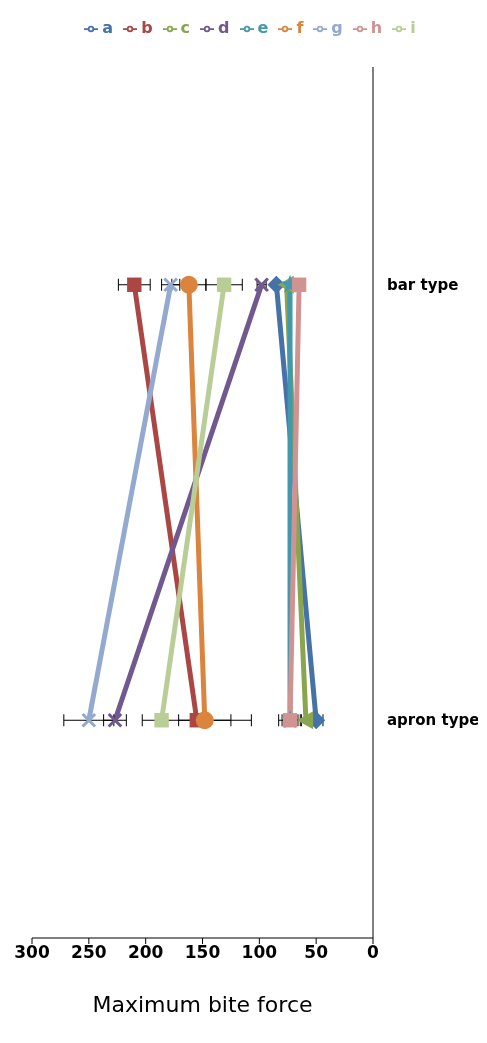 The height and width of the screenshot is (1043, 487). I want to click on legend-label: g, so click(337, 27).